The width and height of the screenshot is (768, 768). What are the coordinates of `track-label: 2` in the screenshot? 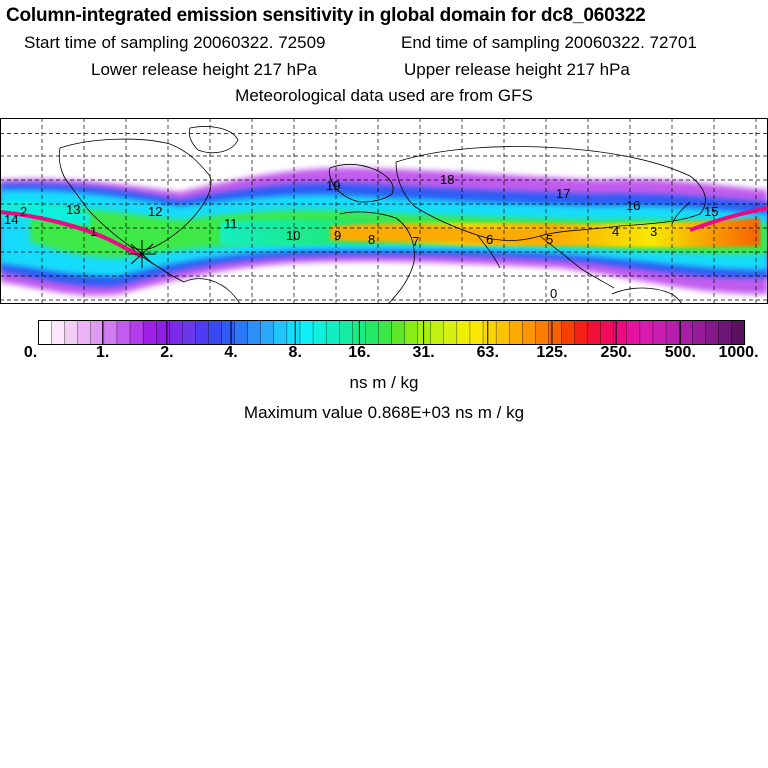 It's located at (23, 211).